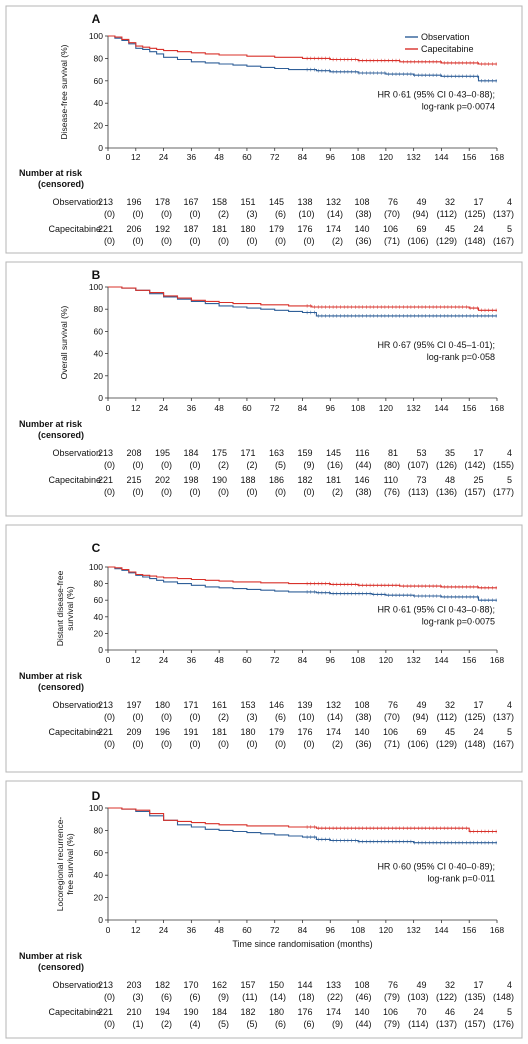 Image resolution: width=528 pixels, height=1044 pixels. What do you see at coordinates (509, 1012) in the screenshot?
I see `risk-count-capecitabine-d: 5` at bounding box center [509, 1012].